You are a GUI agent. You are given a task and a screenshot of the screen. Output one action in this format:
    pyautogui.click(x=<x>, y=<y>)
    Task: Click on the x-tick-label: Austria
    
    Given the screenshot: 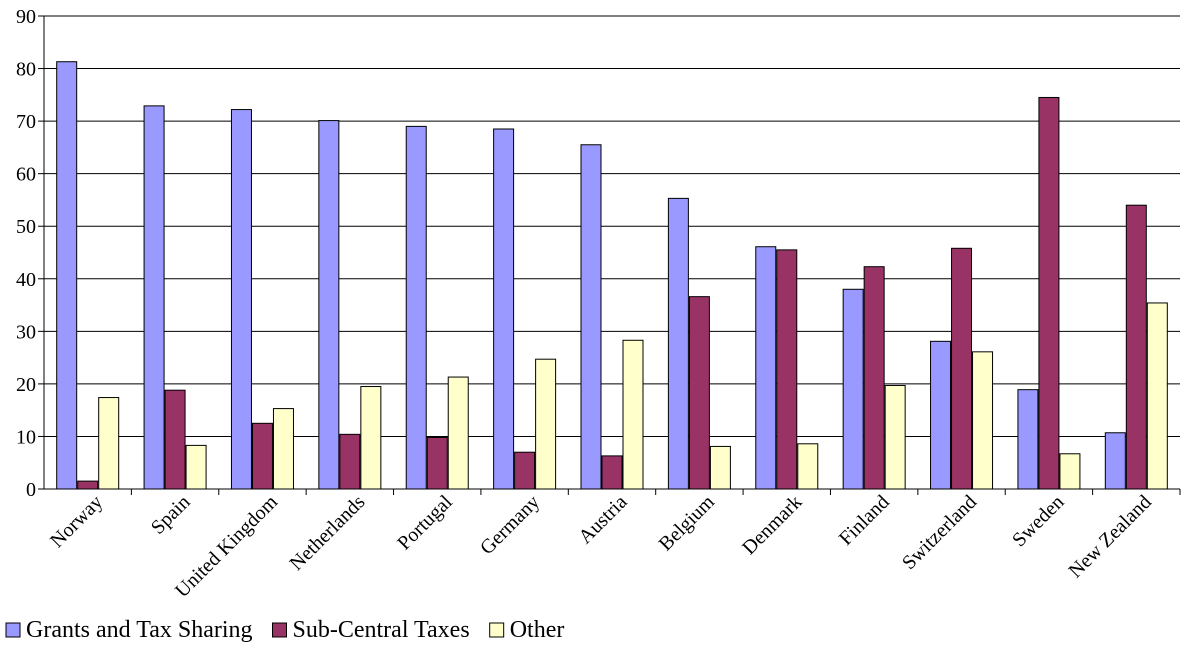 What is the action you would take?
    pyautogui.click(x=602, y=519)
    